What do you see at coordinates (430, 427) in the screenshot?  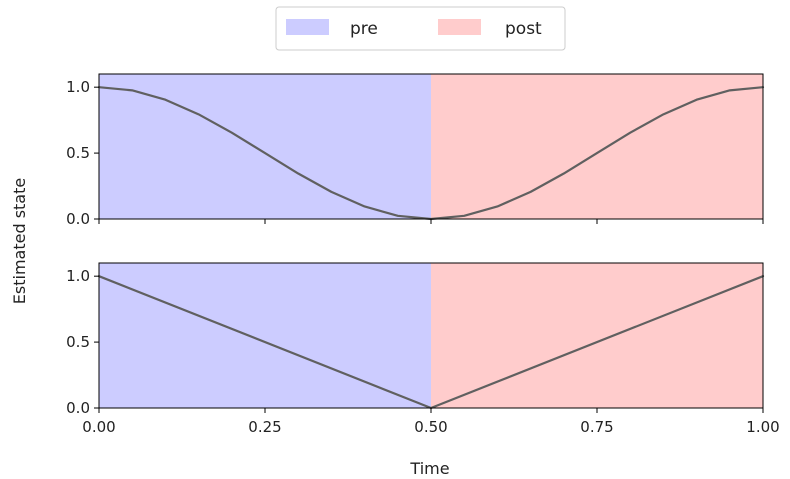 I see `x-tick-label: 0.50` at bounding box center [430, 427].